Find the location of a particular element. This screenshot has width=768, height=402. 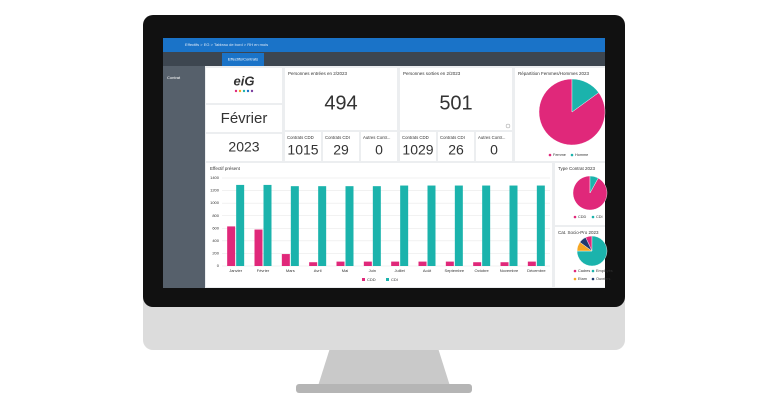

chart-title: Répartition Femmes/Hommes 2023 is located at coordinates (554, 73).